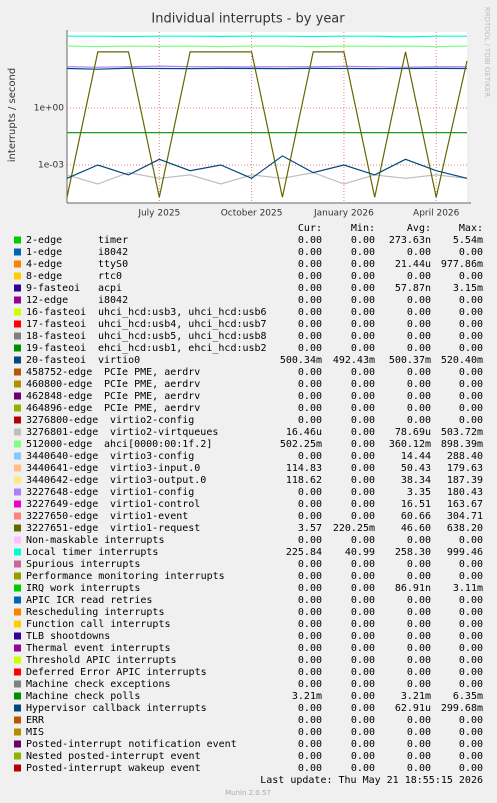 The height and width of the screenshot is (803, 497). Describe the element at coordinates (44, 252) in the screenshot. I see `legend-name: 1-edge` at that location.